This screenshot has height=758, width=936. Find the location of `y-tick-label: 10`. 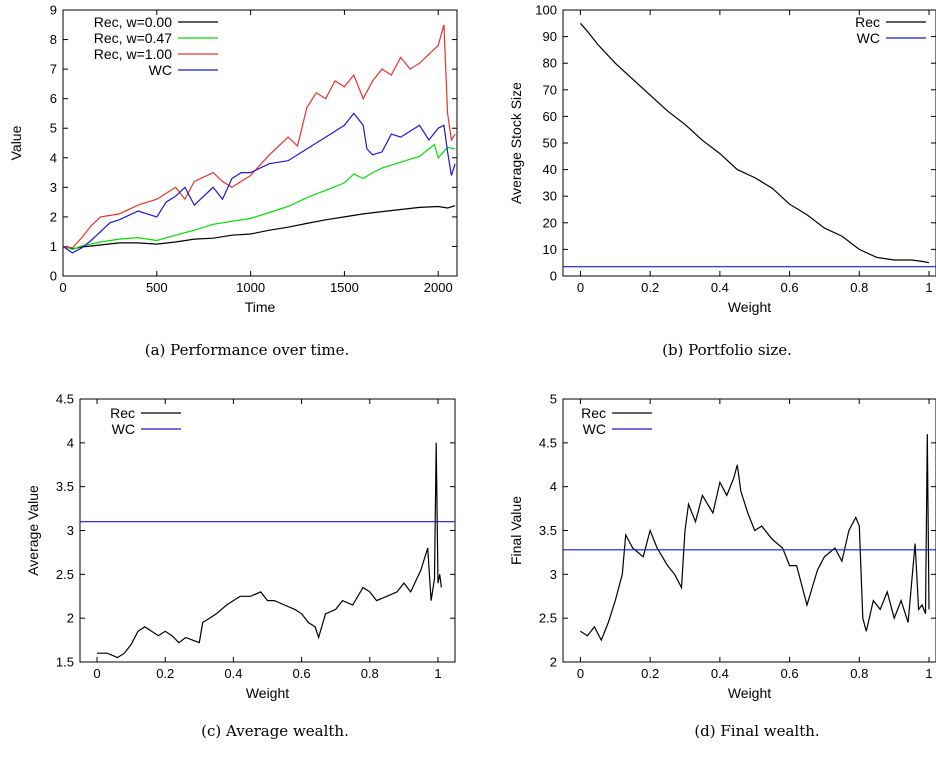

y-tick-label: 10 is located at coordinates (550, 249).